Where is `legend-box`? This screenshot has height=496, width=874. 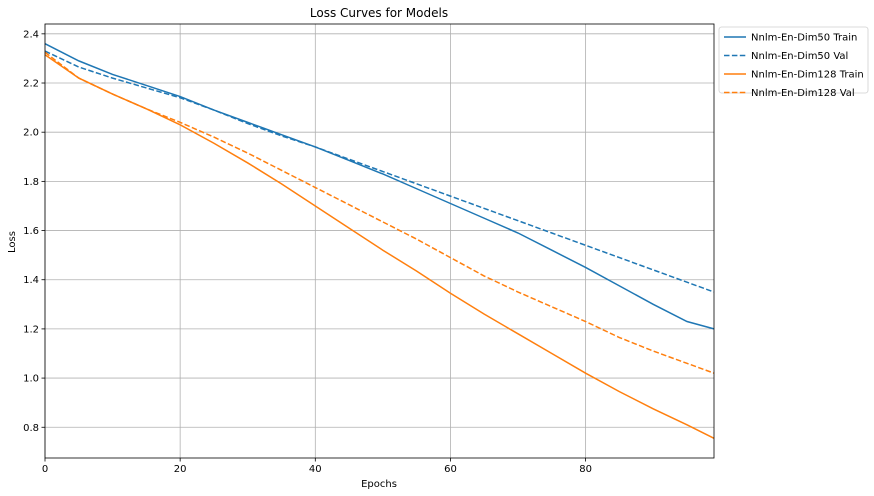
legend-box is located at coordinates (793, 60).